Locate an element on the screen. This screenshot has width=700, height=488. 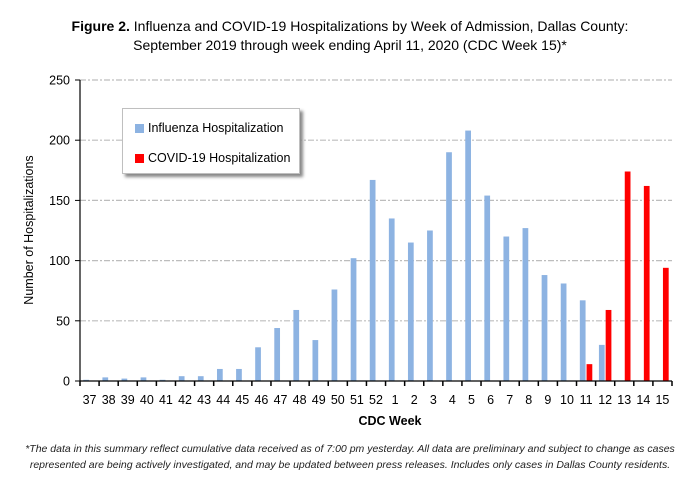
x-tick-label: 4 is located at coordinates (452, 400).